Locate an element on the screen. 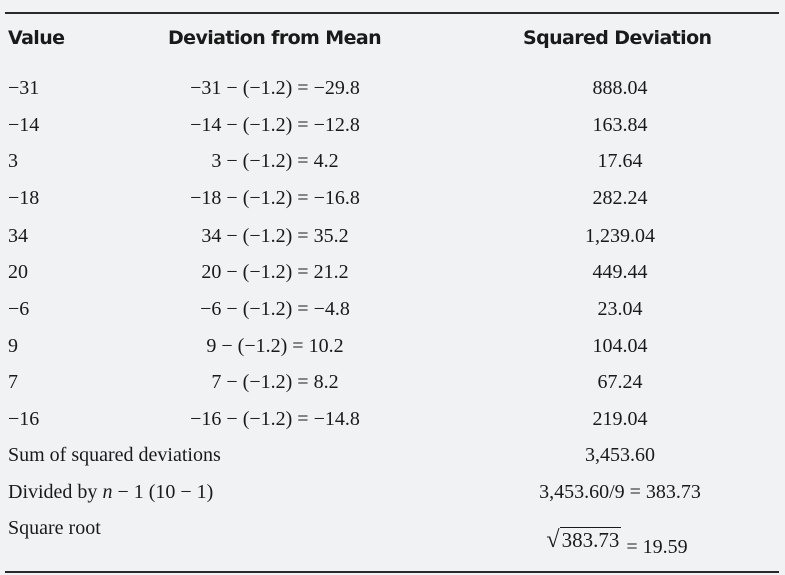 The image size is (785, 575). squared-cell: 282.24 is located at coordinates (620, 198).